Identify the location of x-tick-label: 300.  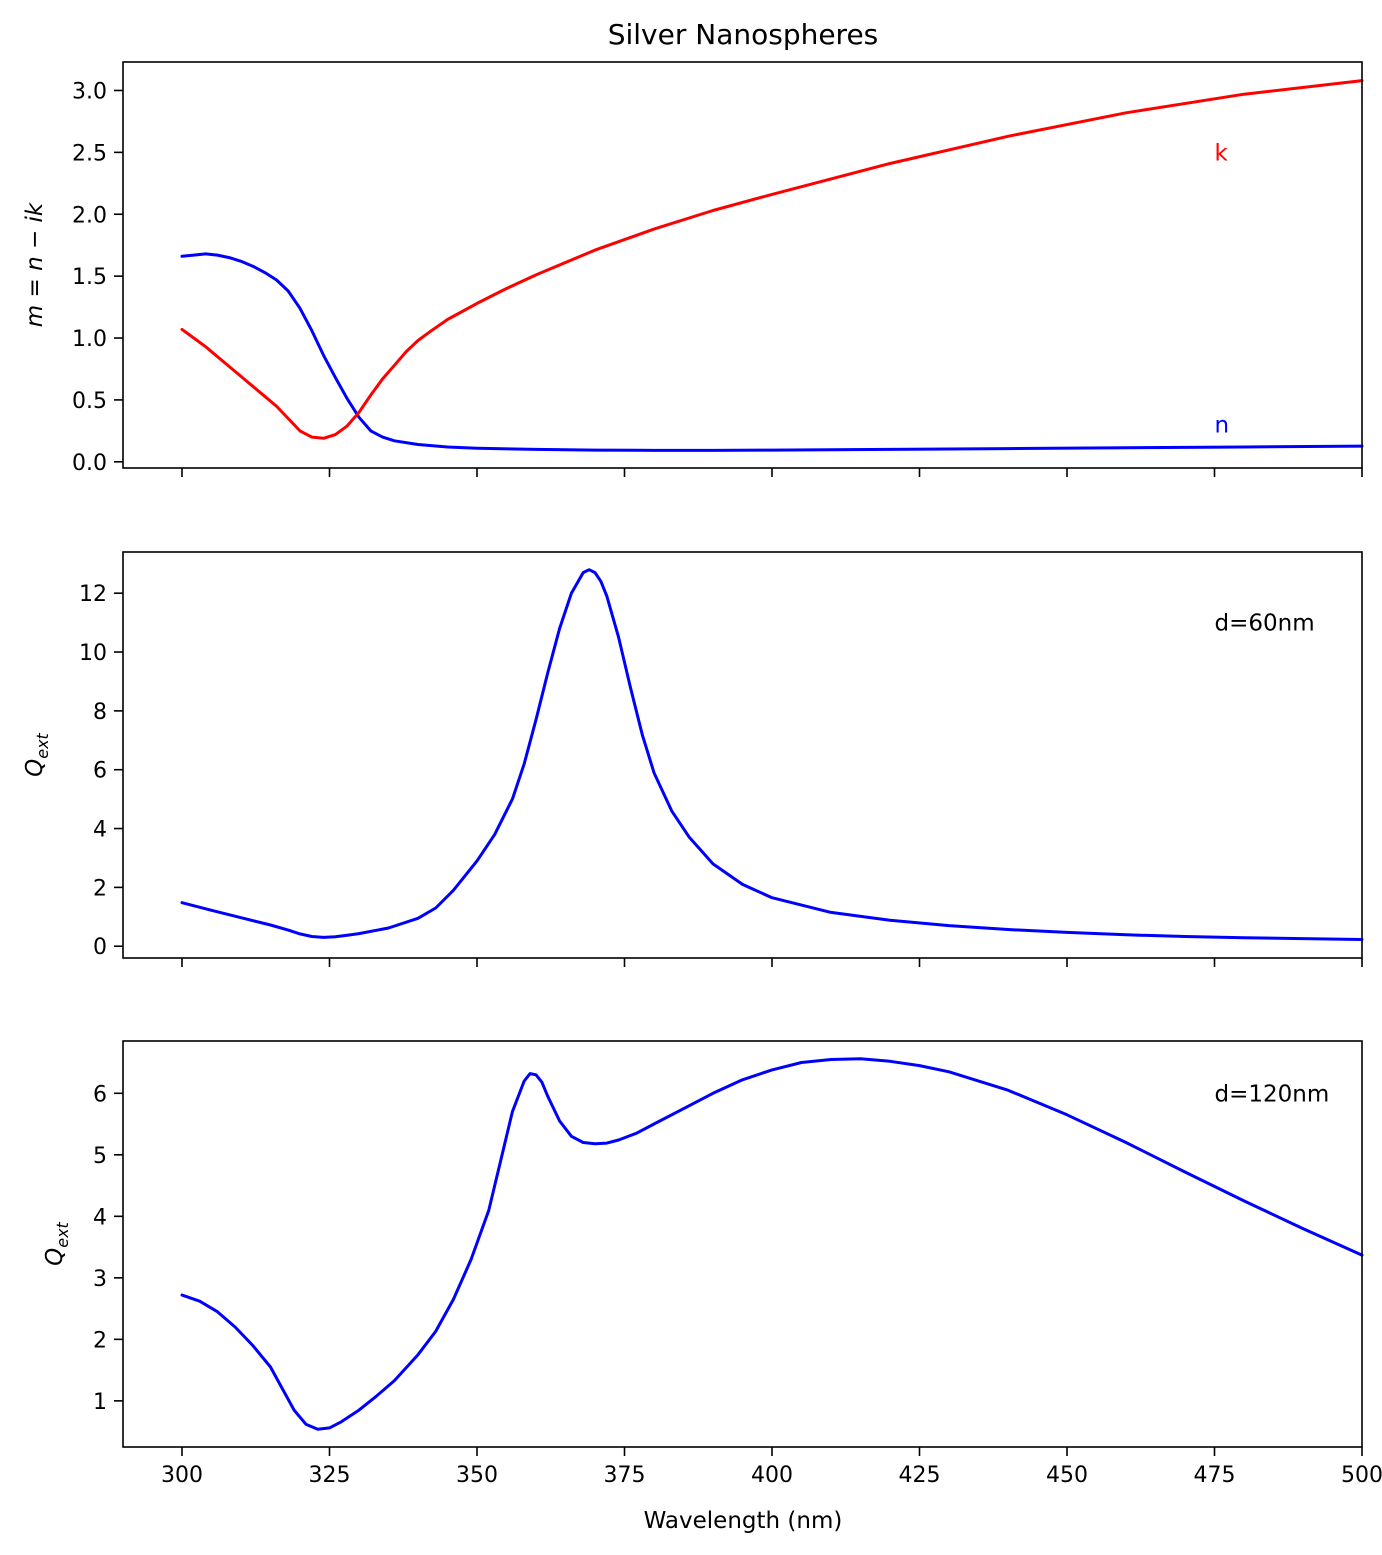
(182, 1475).